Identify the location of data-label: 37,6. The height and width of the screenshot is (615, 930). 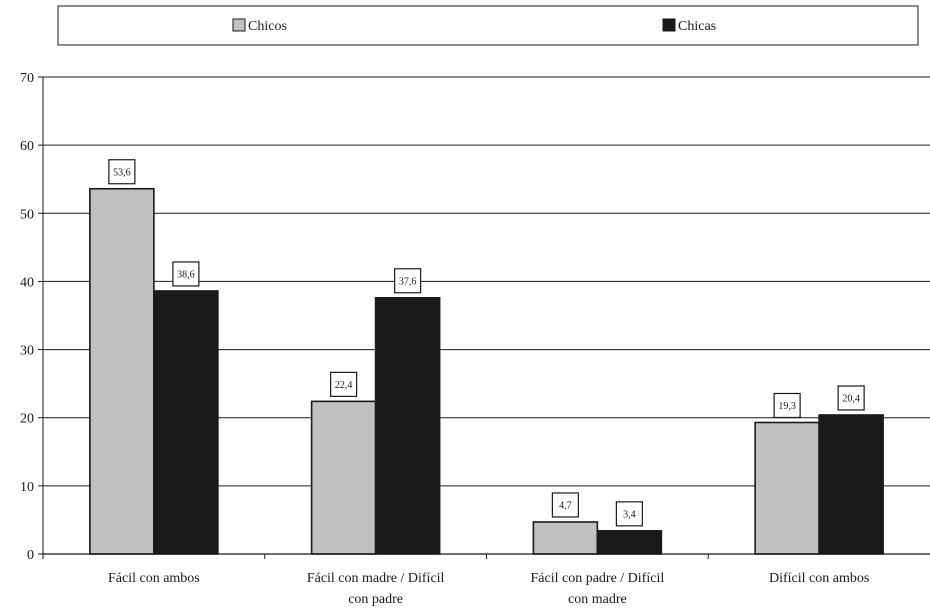
(408, 281).